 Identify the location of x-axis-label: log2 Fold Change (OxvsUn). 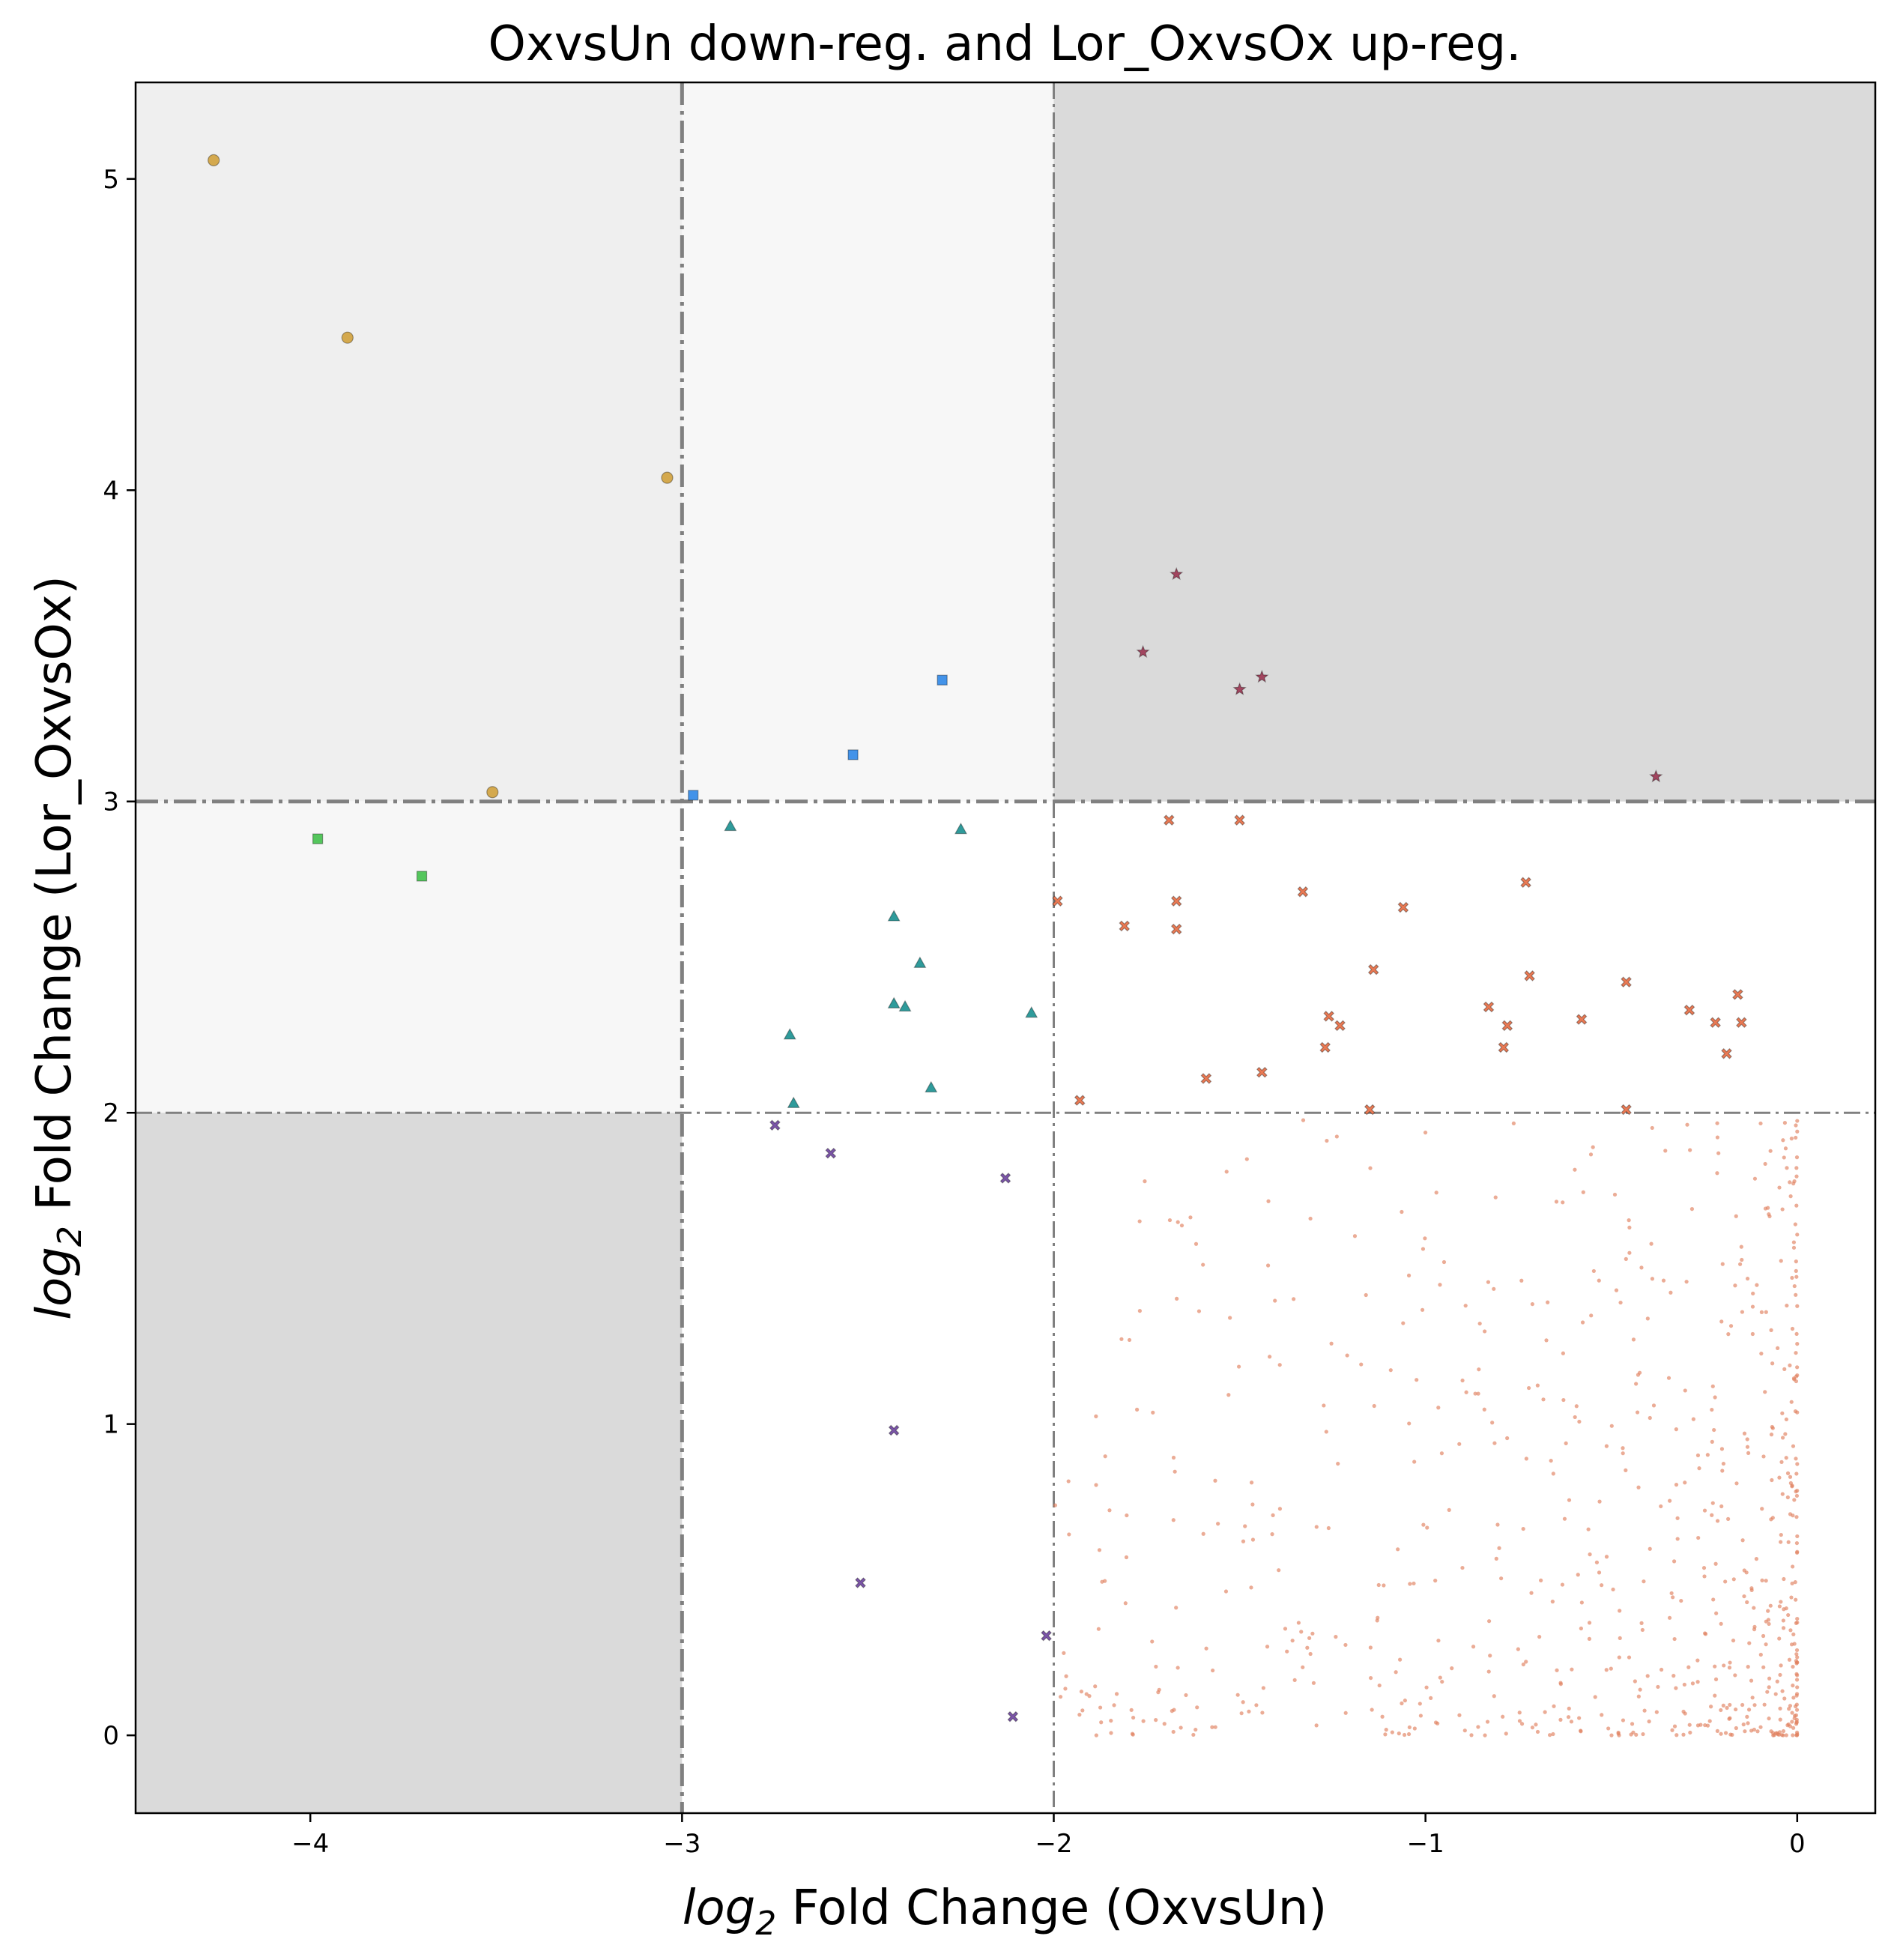
(1005, 1912).